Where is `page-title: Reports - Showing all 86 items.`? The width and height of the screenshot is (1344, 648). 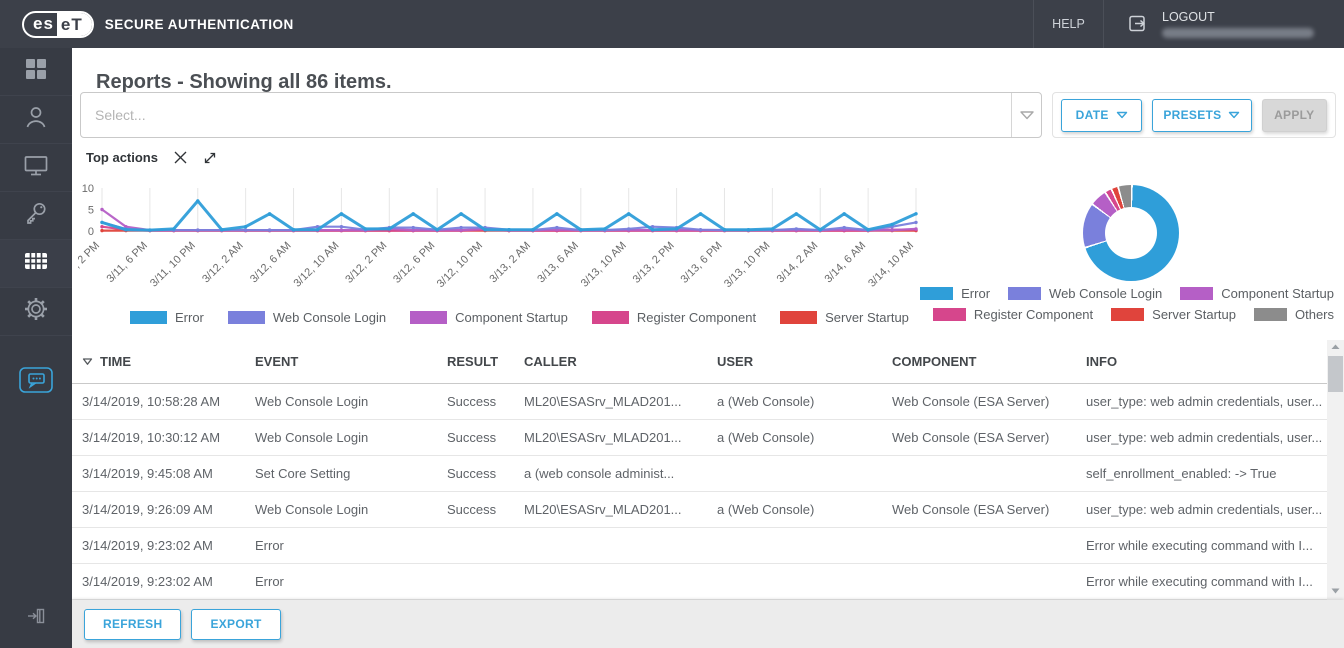
page-title: Reports - Showing all 86 items. is located at coordinates (244, 82).